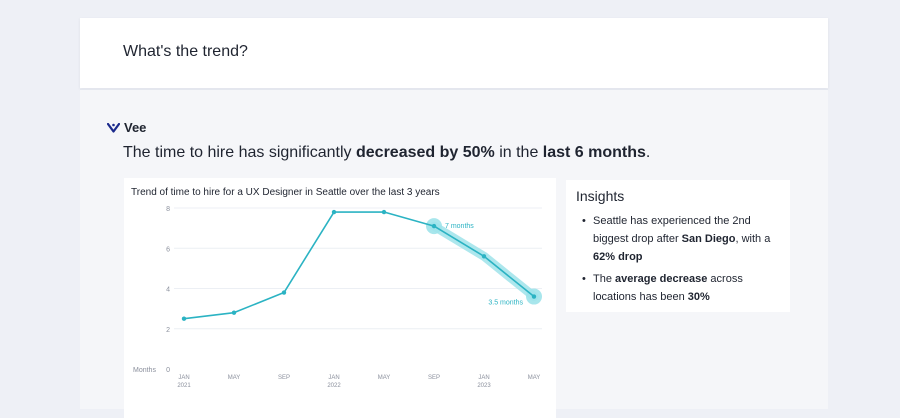 The height and width of the screenshot is (418, 900). Describe the element at coordinates (168, 209) in the screenshot. I see `y-tick-label: 8` at that location.